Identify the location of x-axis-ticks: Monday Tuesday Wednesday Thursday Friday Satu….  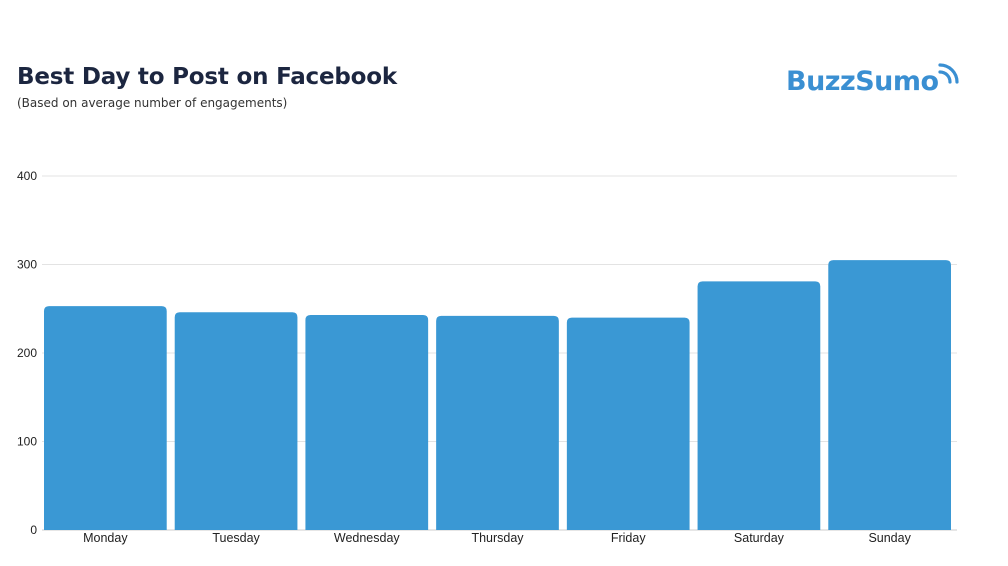
(497, 538).